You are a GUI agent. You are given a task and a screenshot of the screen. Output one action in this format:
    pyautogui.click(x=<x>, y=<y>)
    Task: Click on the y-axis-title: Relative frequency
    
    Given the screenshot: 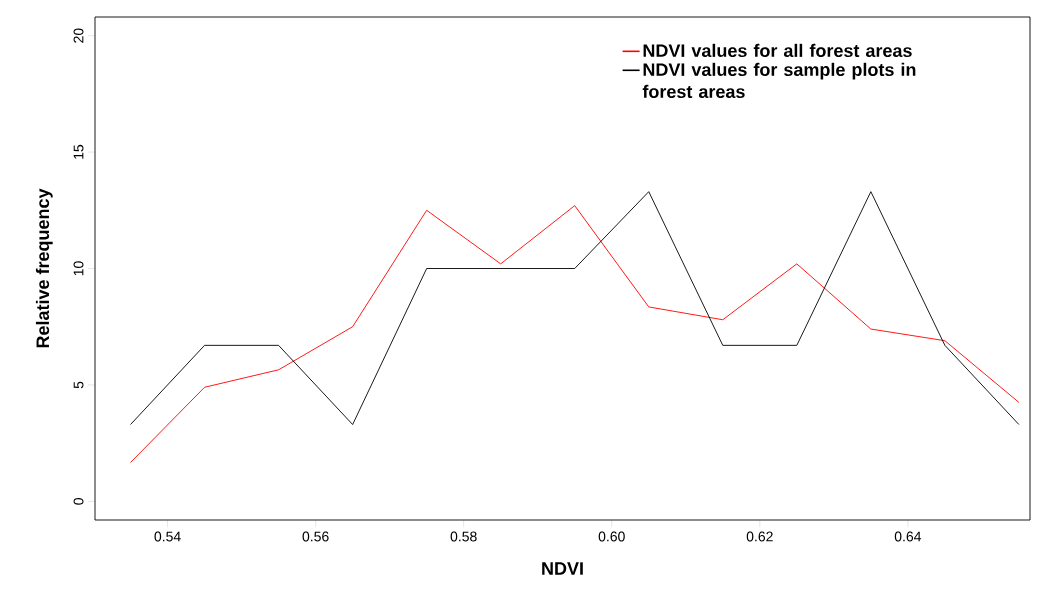 What is the action you would take?
    pyautogui.click(x=44, y=268)
    